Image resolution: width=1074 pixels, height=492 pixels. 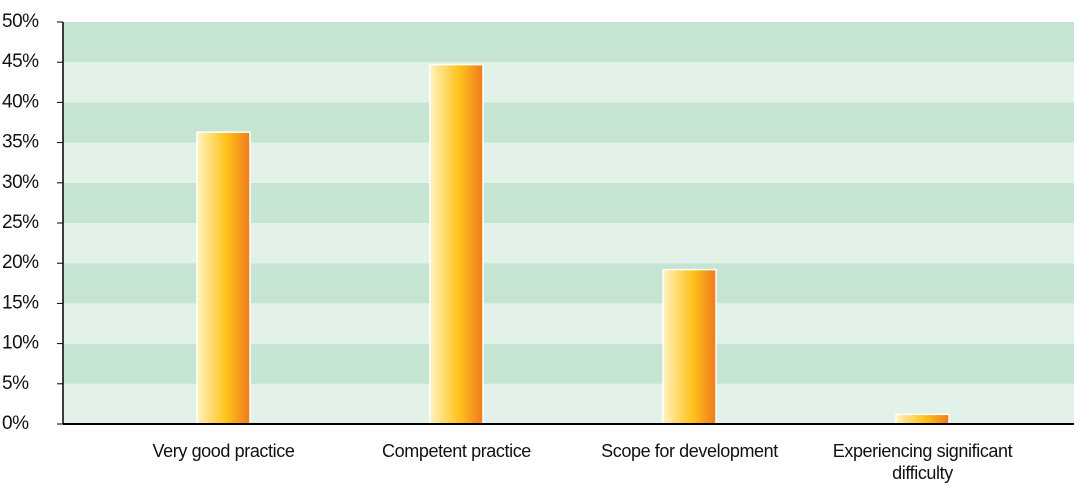 I want to click on x-tick-label: Very good practice, so click(x=223, y=451).